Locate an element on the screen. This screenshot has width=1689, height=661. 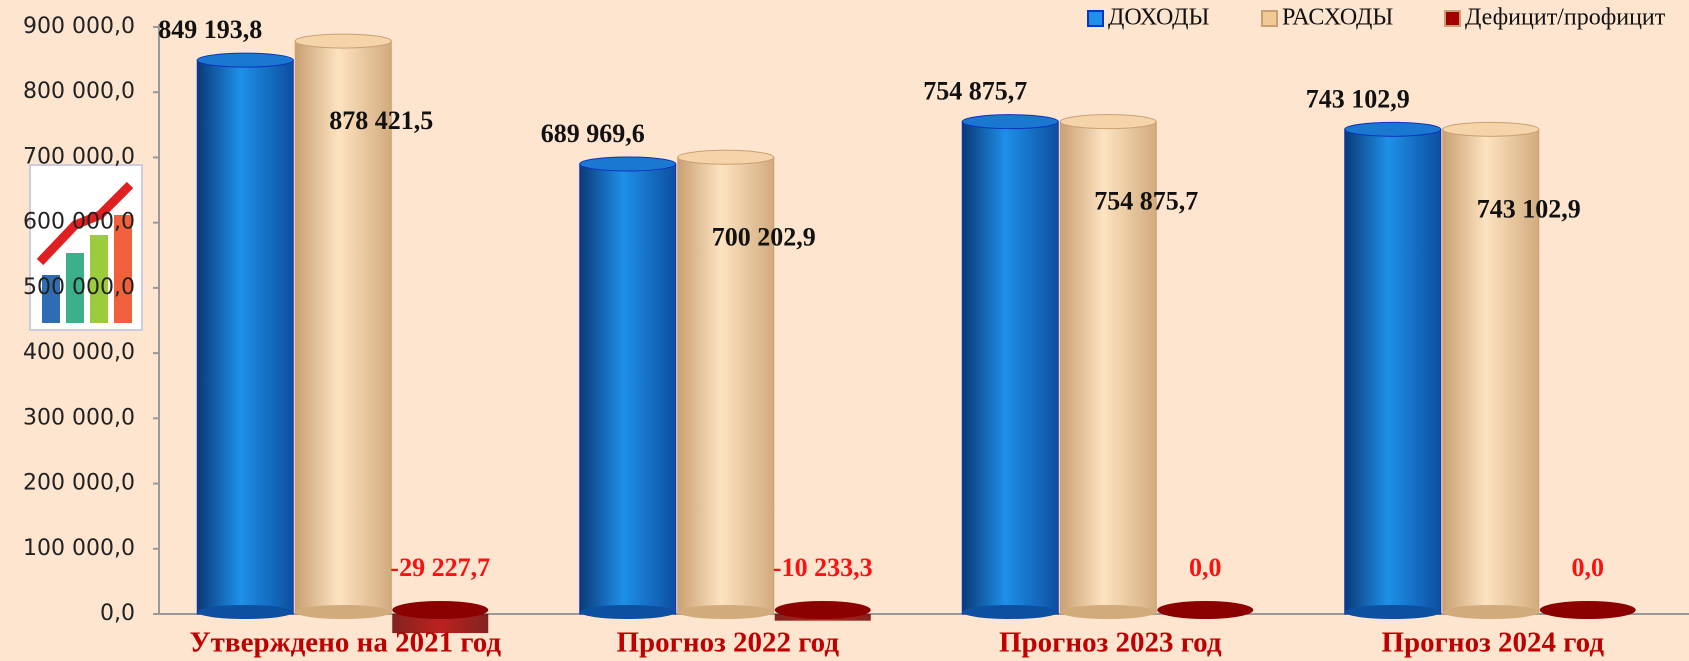
data-label: -10 233,3 is located at coordinates (823, 567).